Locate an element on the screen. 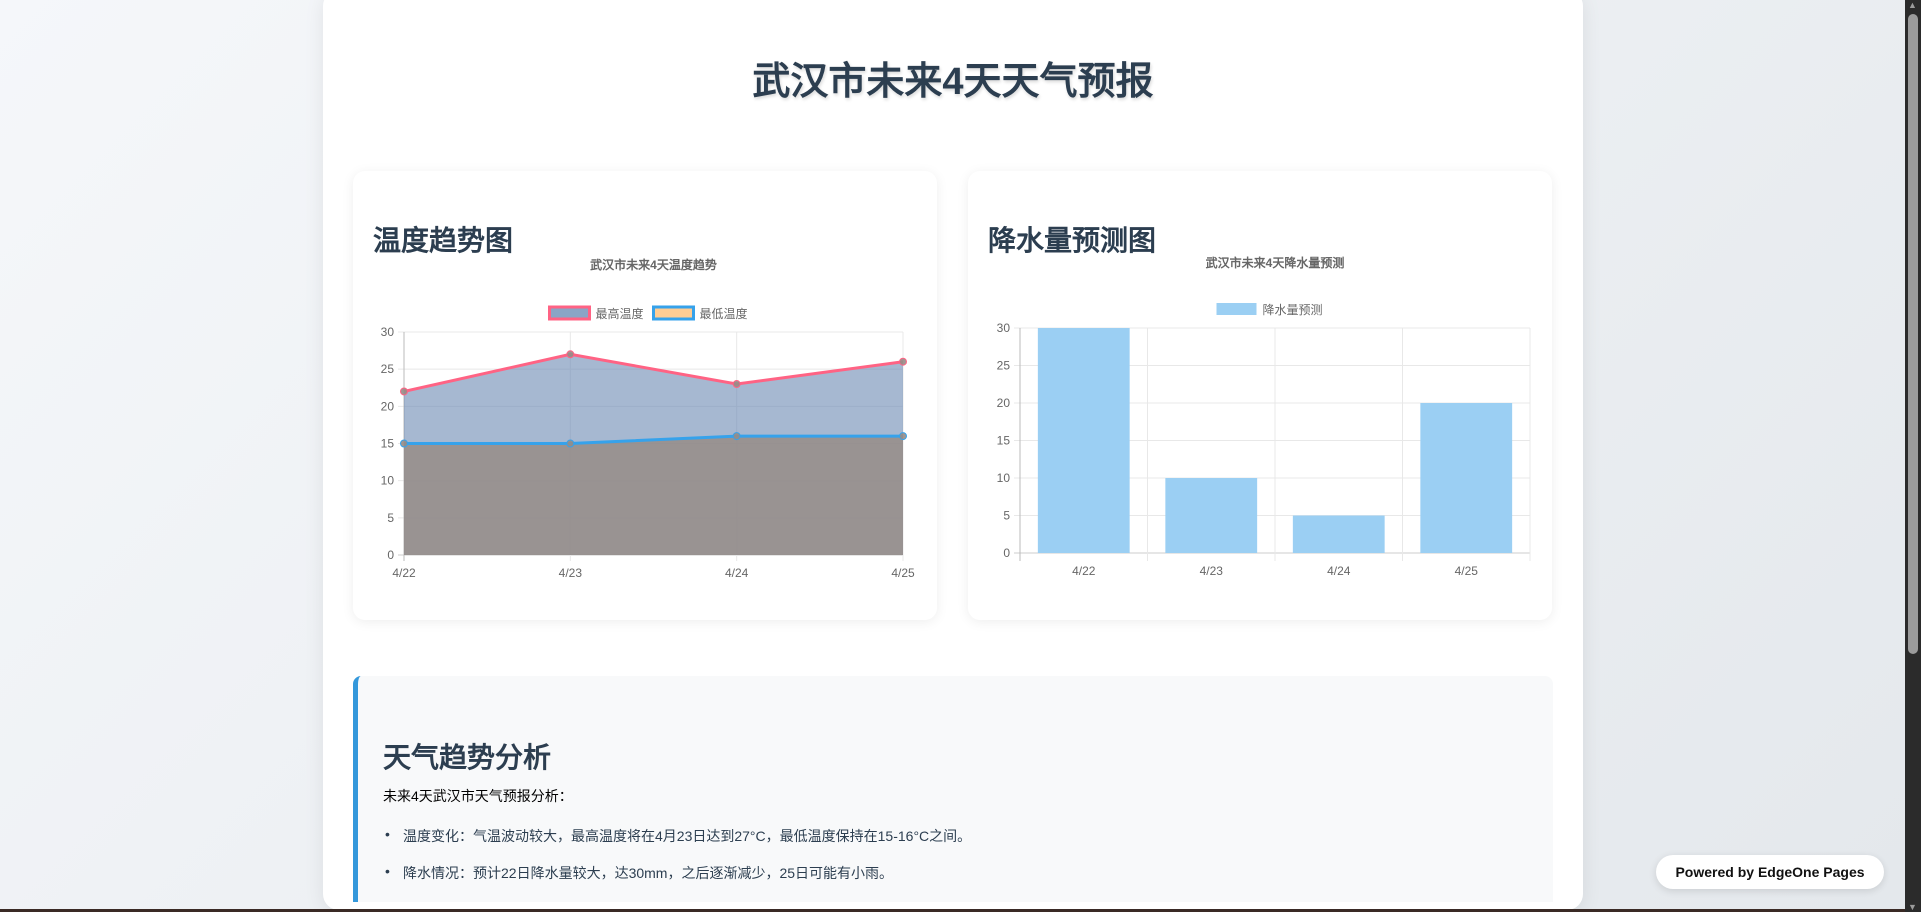 This screenshot has height=912, width=1921. taskbar-edge is located at coordinates (952, 910).